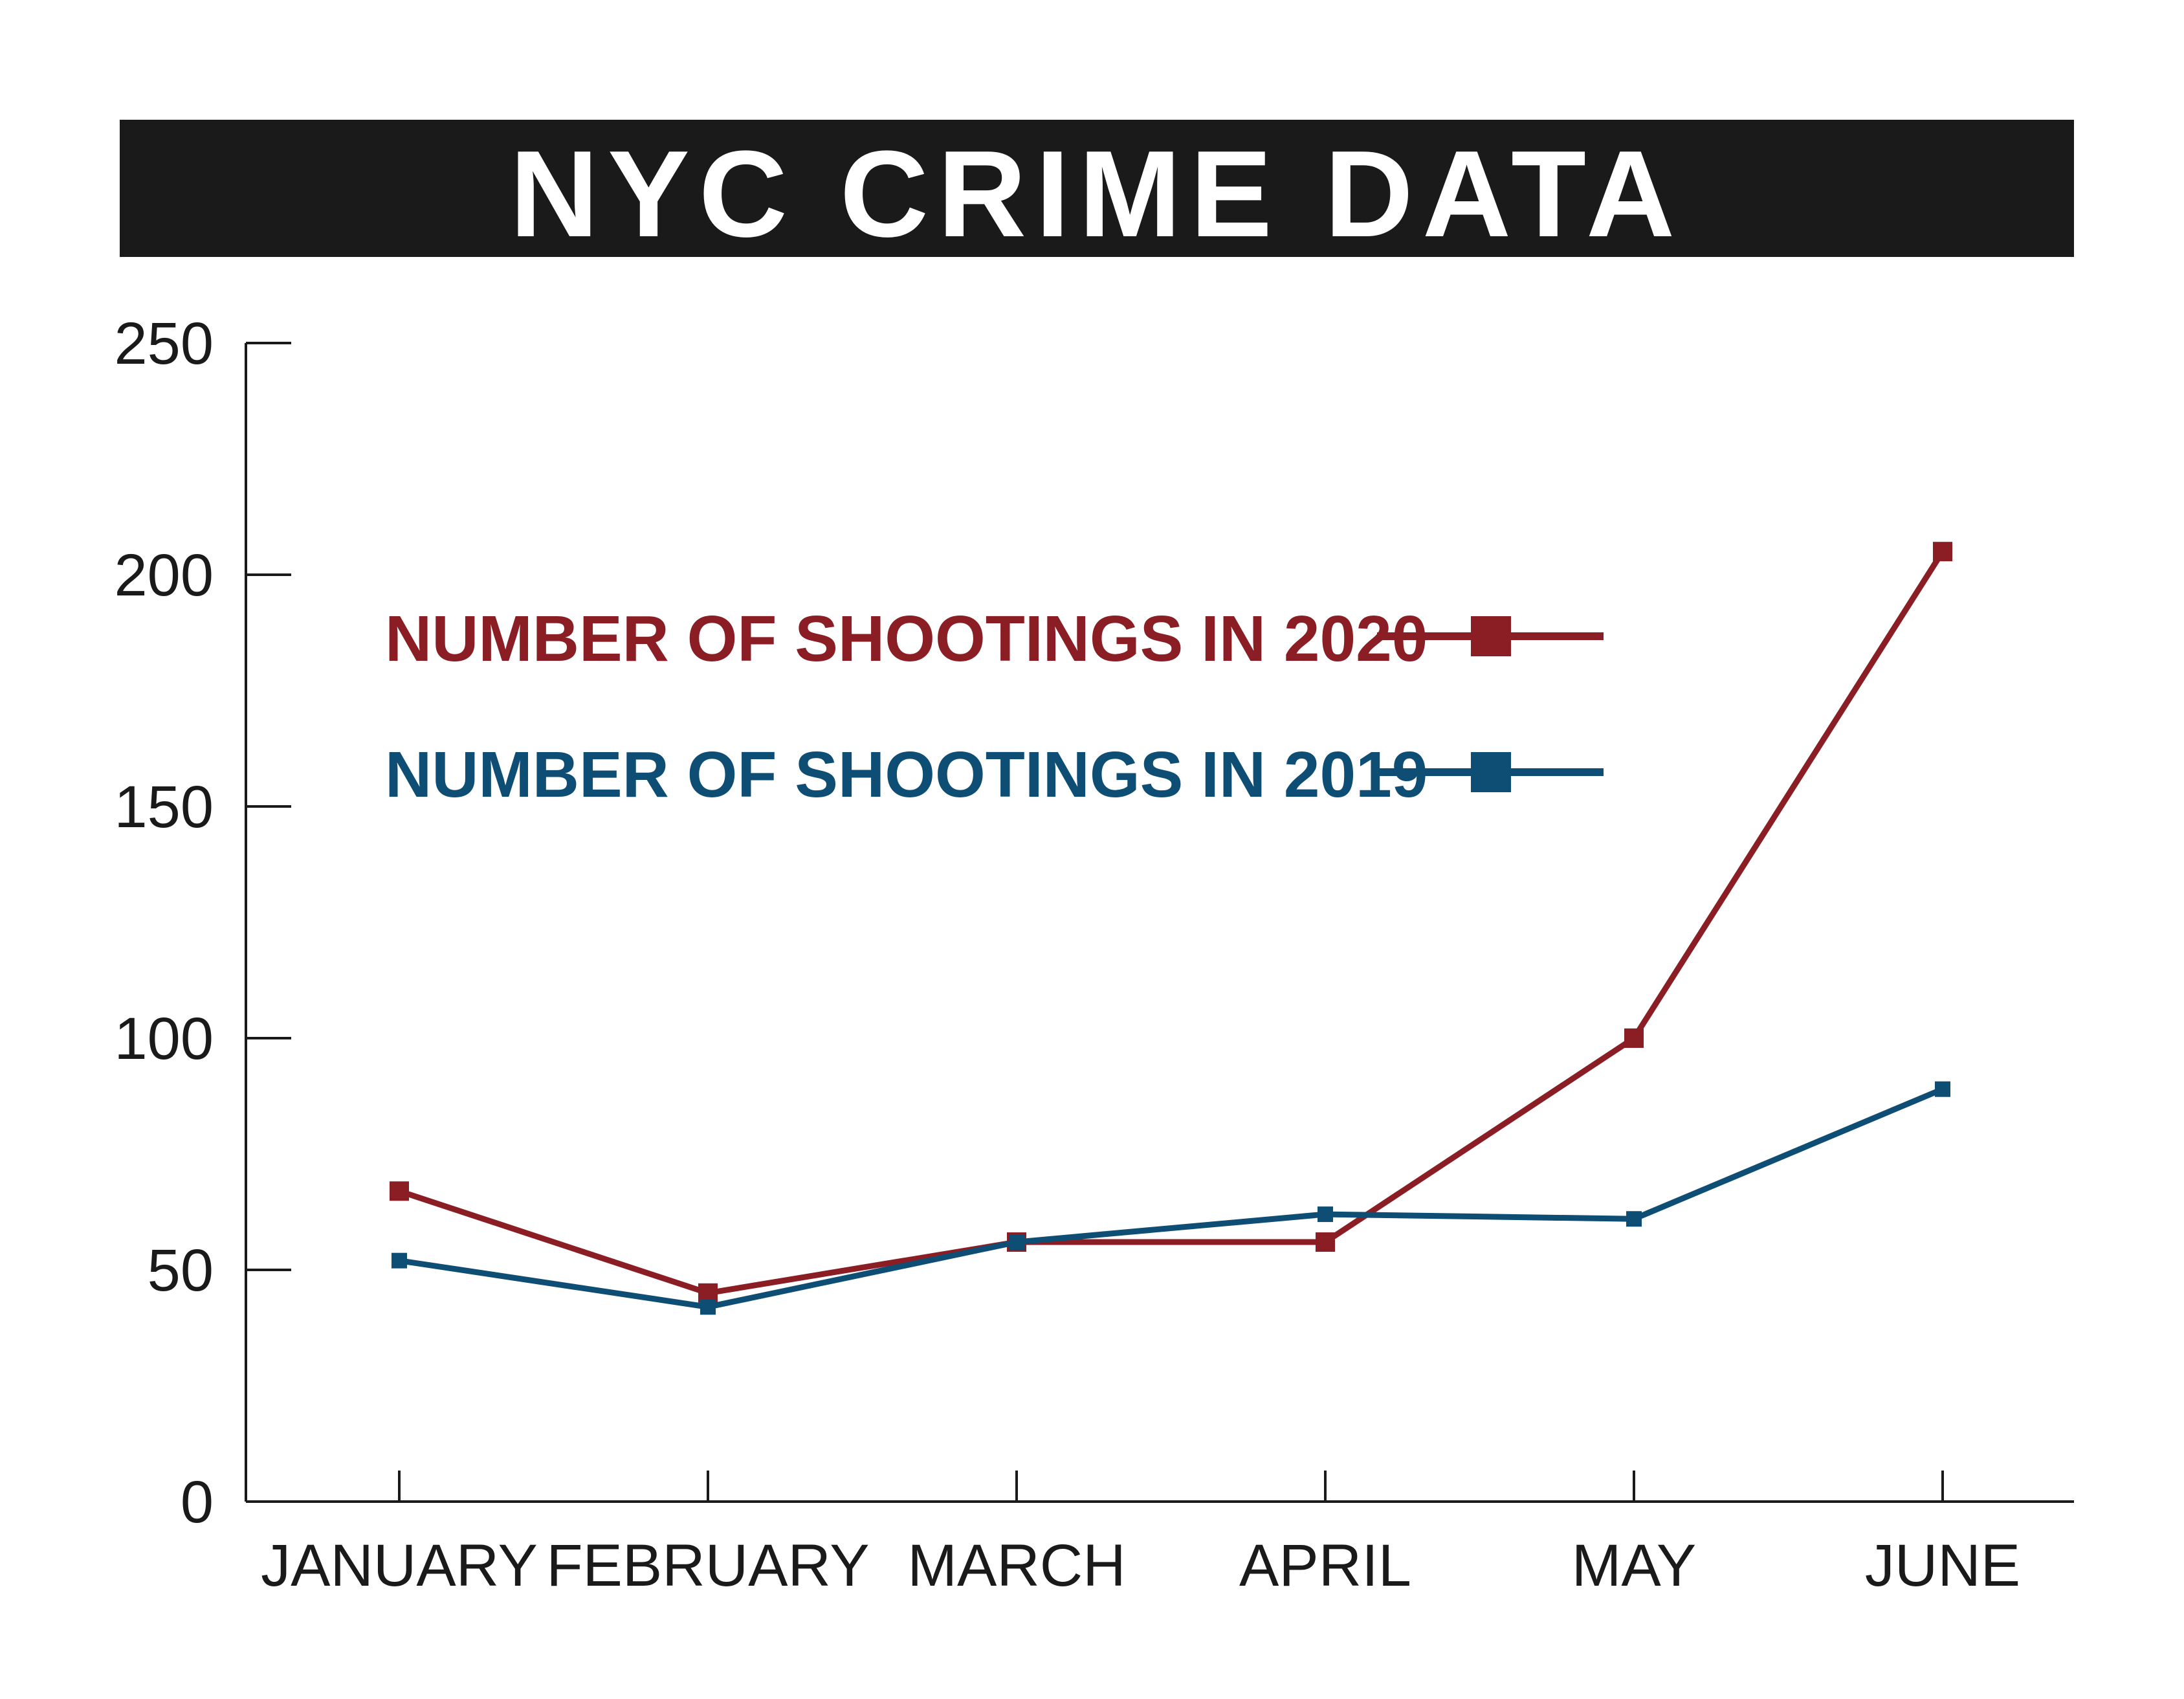 This screenshot has height=1699, width=2184. I want to click on series-2019, so click(1171, 1198).